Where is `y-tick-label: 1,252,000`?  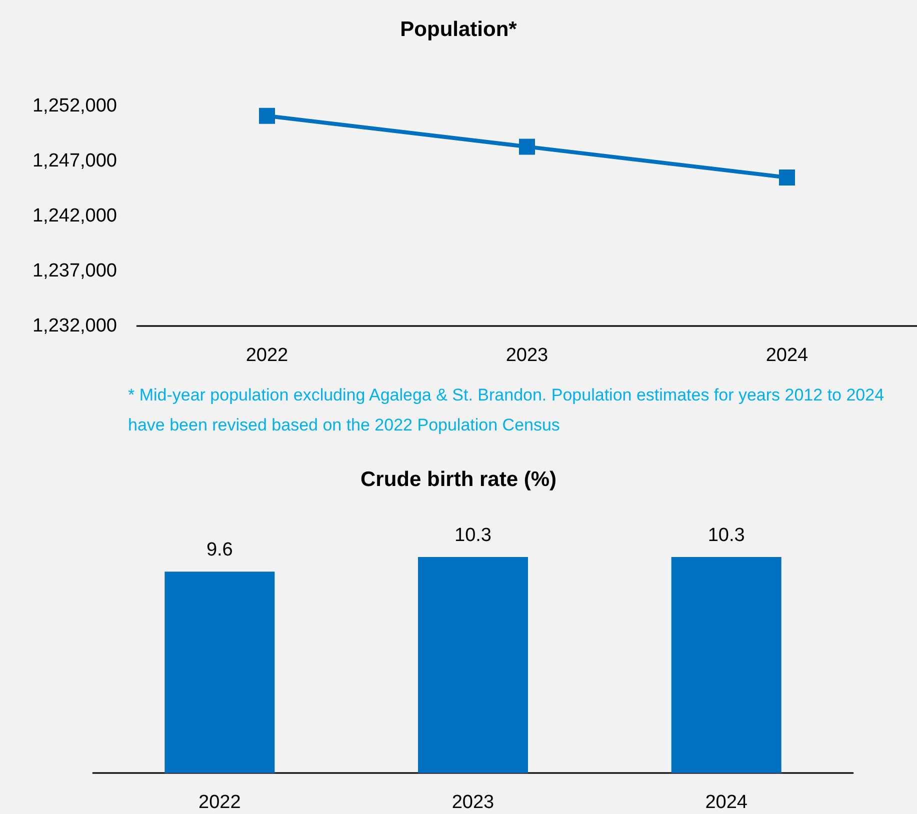 y-tick-label: 1,252,000 is located at coordinates (74, 106).